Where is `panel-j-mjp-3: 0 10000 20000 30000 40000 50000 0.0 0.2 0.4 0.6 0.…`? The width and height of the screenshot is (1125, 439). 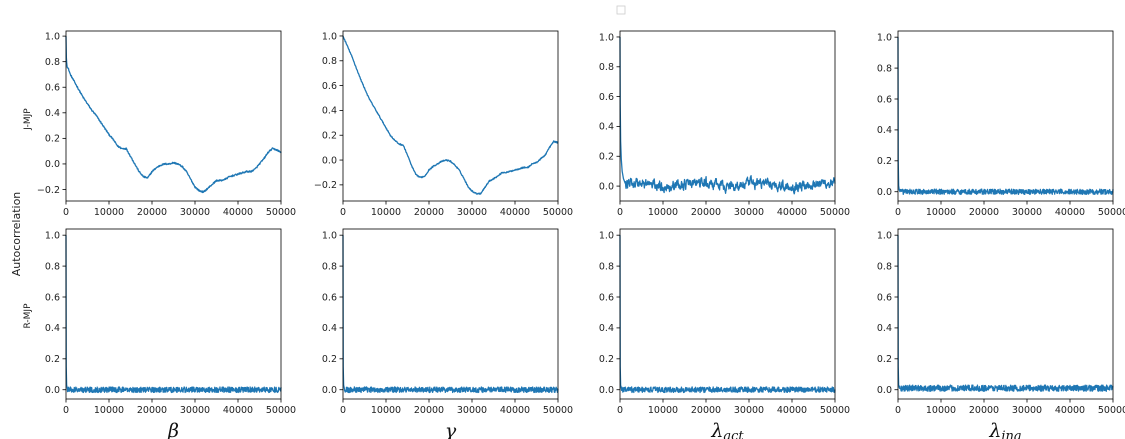
panel-j-mjp-3: 0 10000 20000 30000 40000 50000 0.0 0.2 0.4 0.6 0.… is located at coordinates (1001, 124).